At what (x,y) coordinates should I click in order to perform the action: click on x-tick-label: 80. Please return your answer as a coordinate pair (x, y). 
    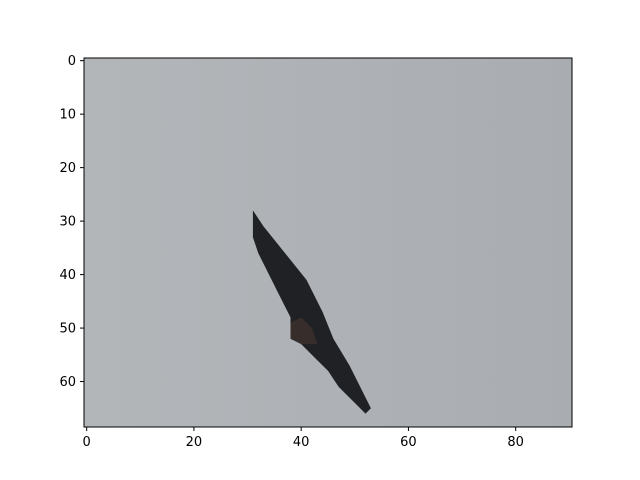
    Looking at the image, I should click on (515, 442).